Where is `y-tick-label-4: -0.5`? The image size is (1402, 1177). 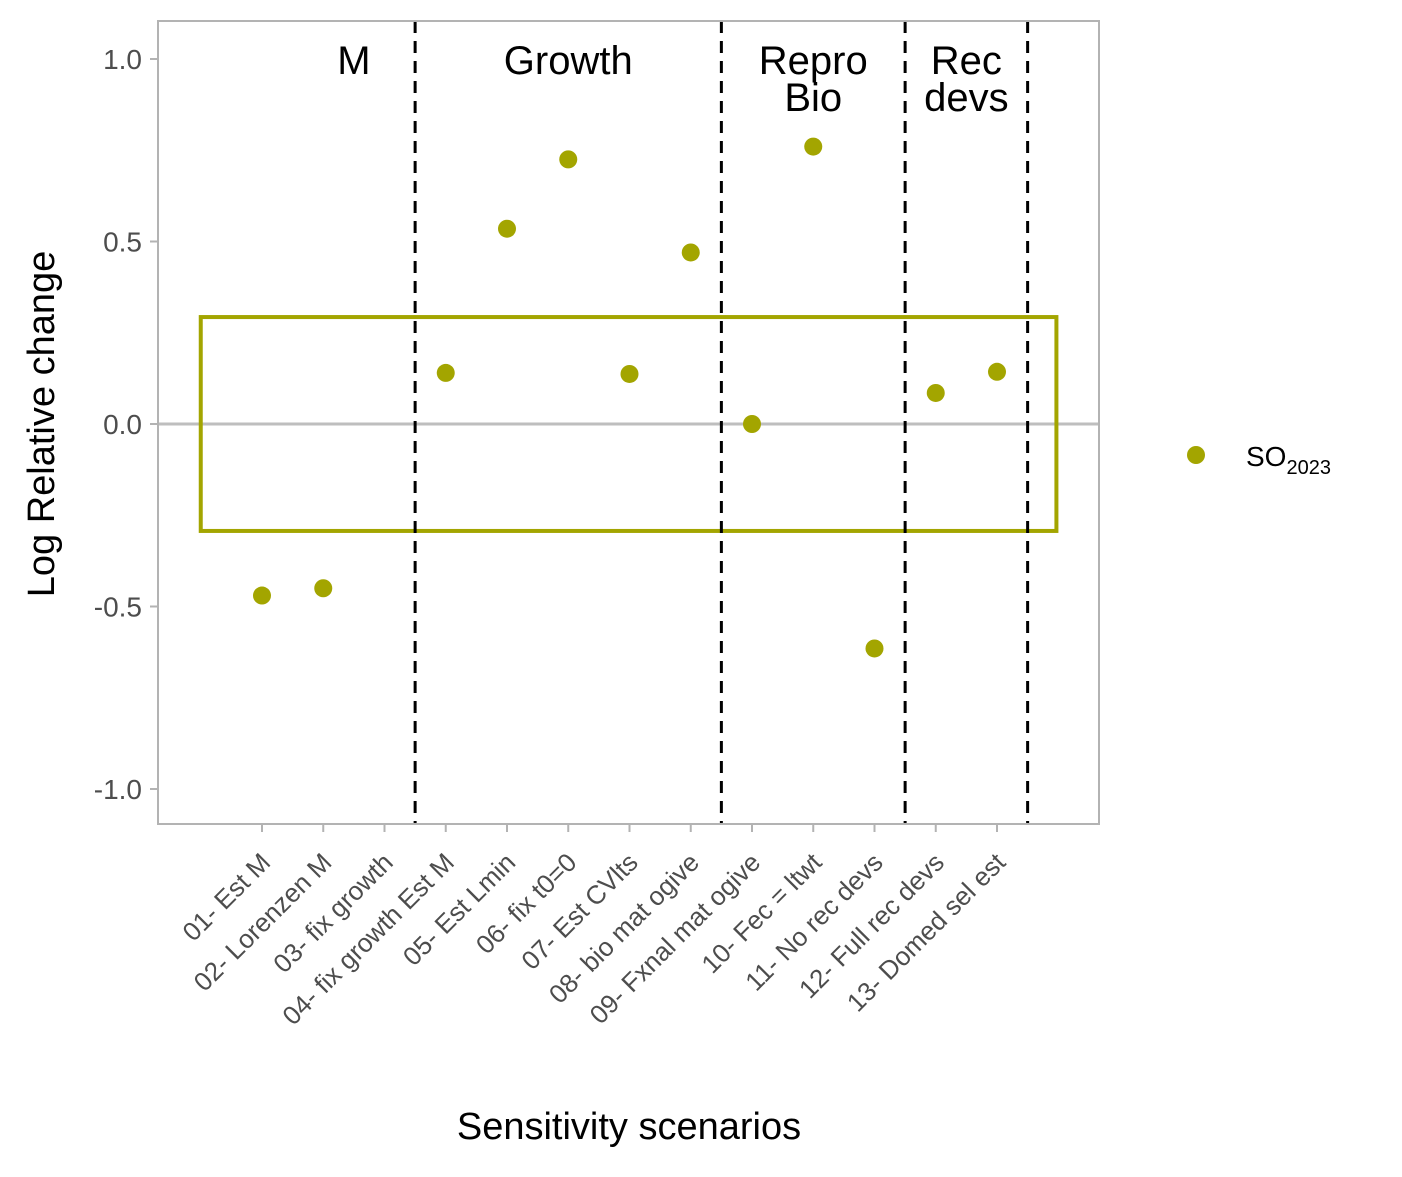
y-tick-label-4: -0.5 is located at coordinates (118, 607).